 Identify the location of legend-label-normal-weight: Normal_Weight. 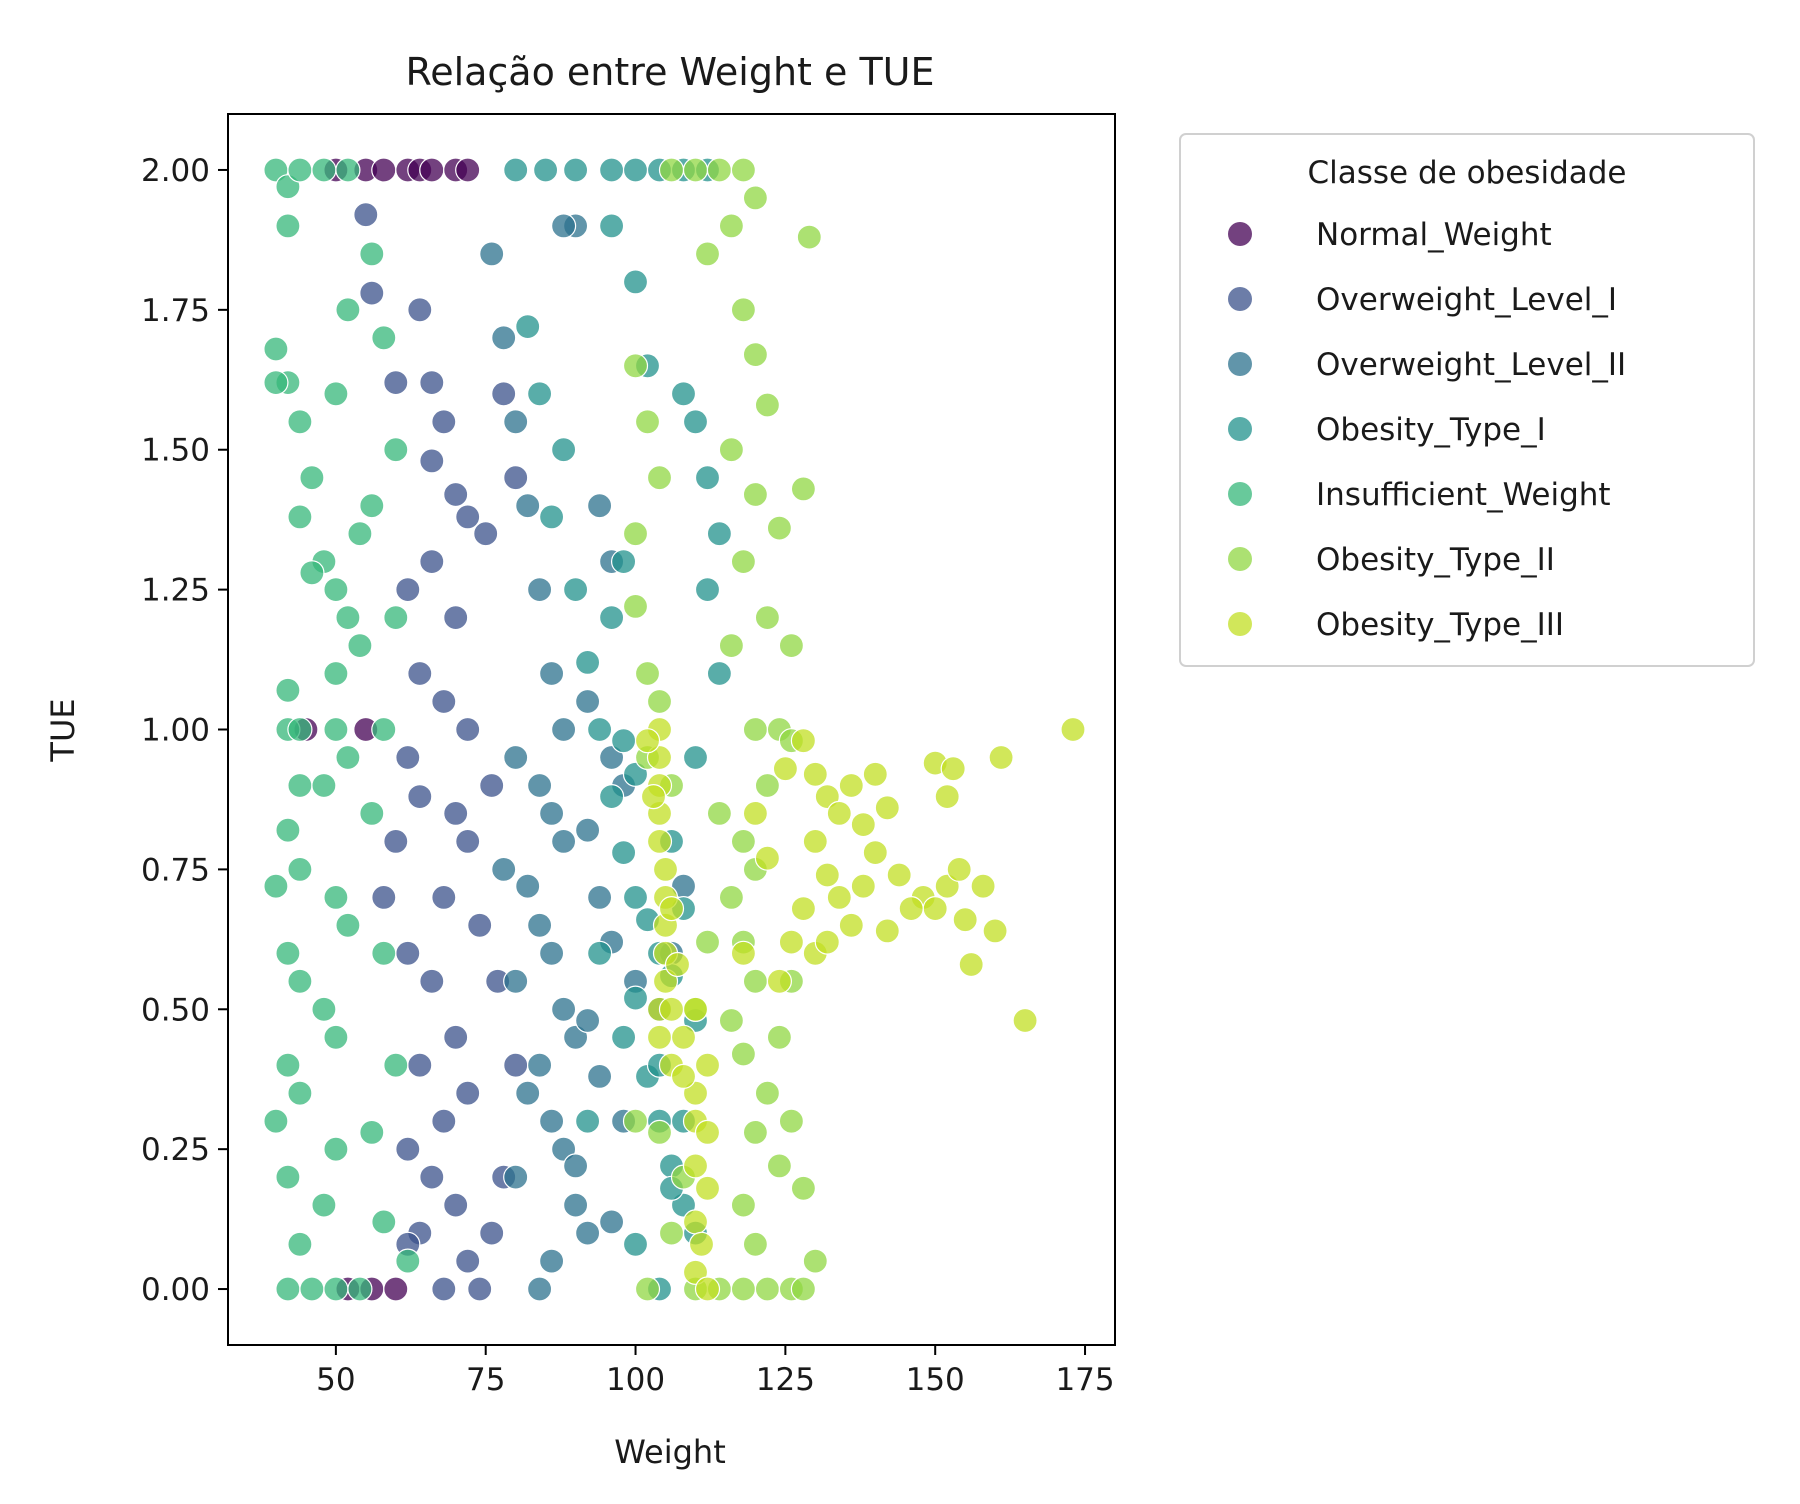
(1434, 235).